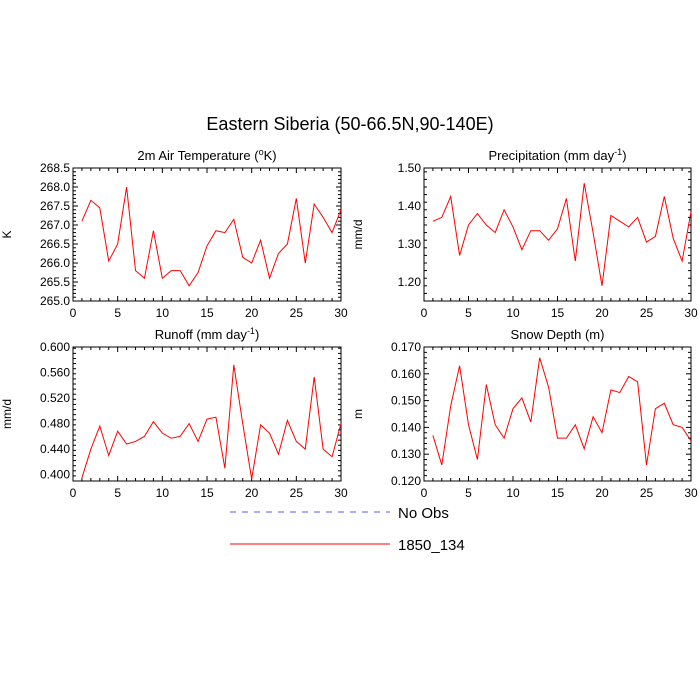 This screenshot has width=700, height=700. Describe the element at coordinates (349, 124) in the screenshot. I see `figure-title: Eastern Siberia (50-66.5N,90-140E)` at that location.